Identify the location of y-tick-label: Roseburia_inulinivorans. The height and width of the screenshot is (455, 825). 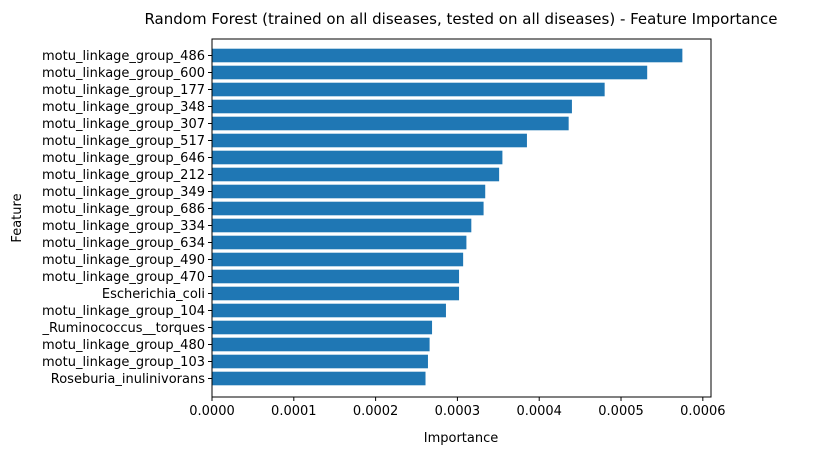
(128, 379).